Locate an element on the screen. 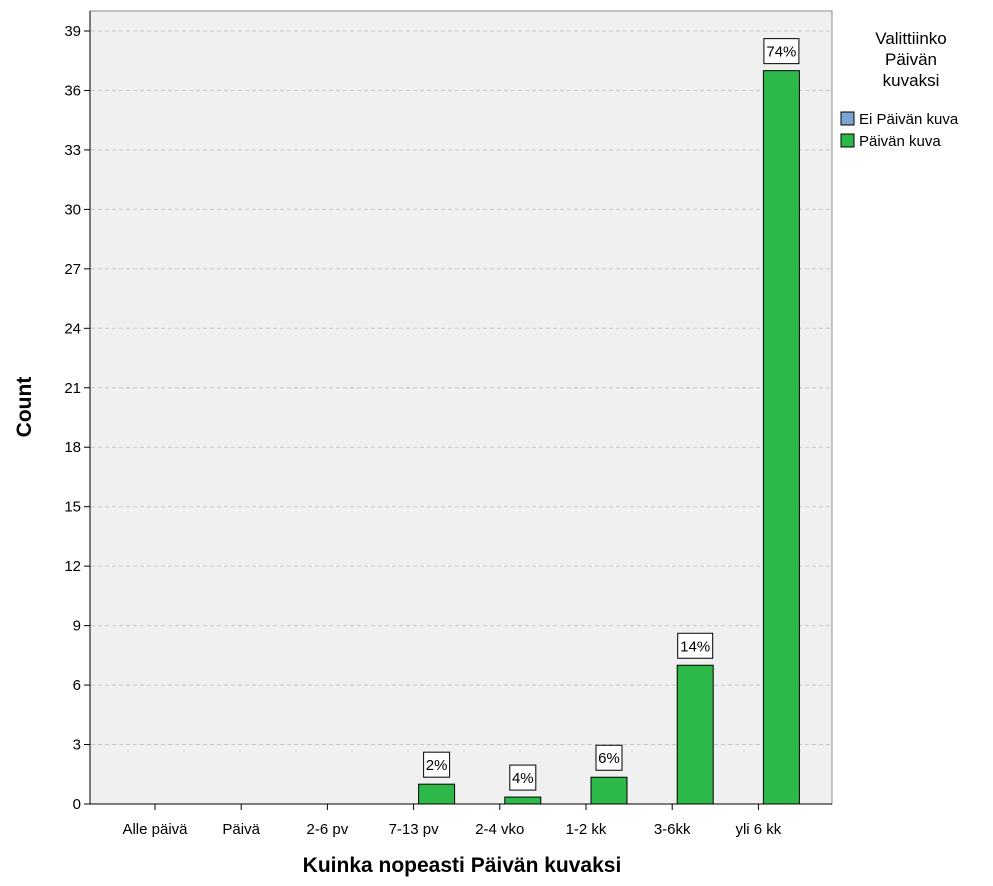  y-tick-label: 15 is located at coordinates (72, 507).